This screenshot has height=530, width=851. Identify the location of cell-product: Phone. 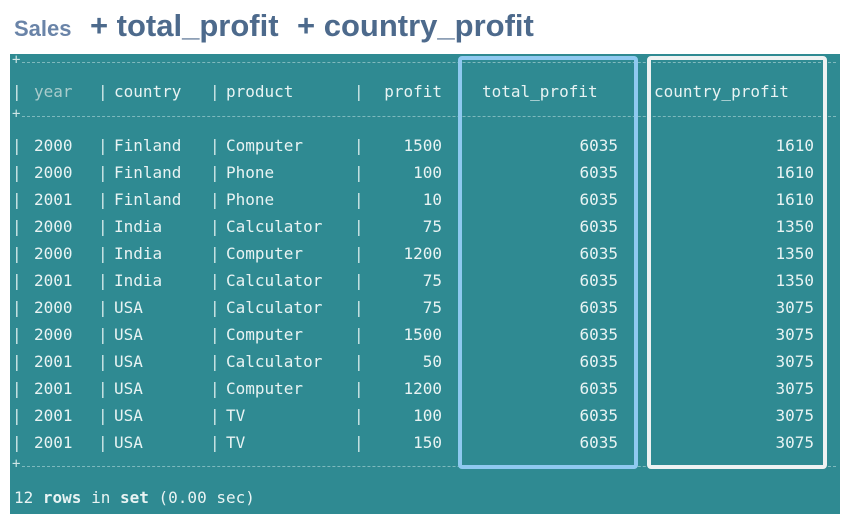
(250, 172).